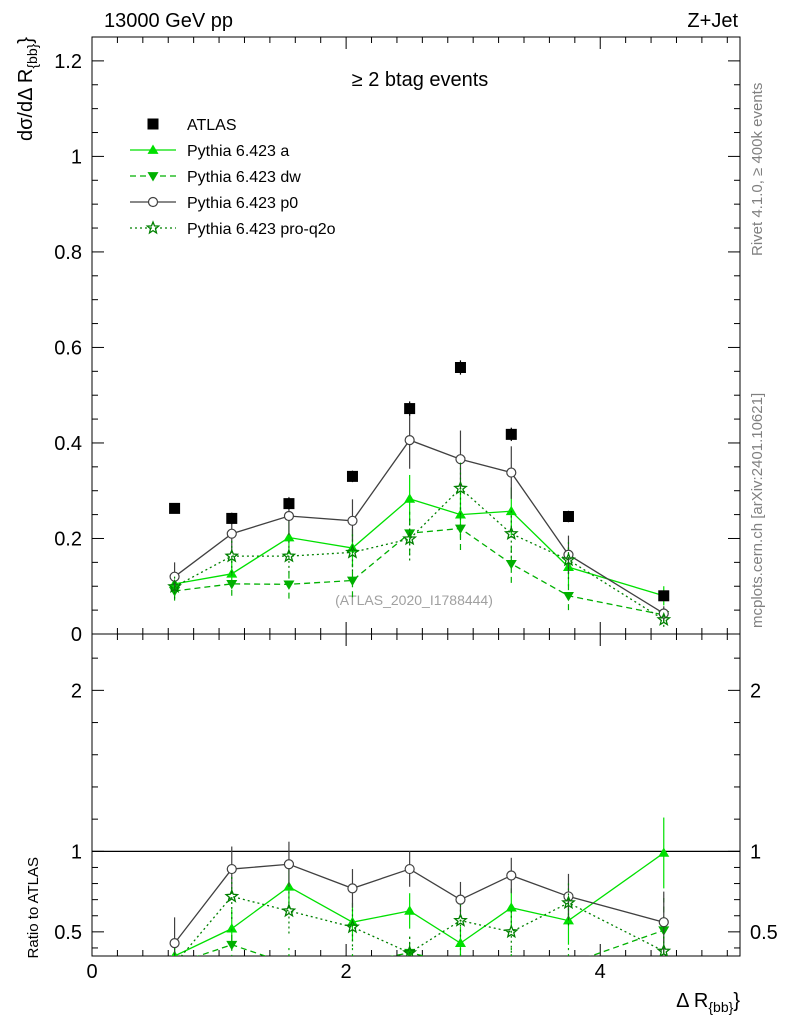  I want to click on energy-label: 13000 GeV pp, so click(168, 21).